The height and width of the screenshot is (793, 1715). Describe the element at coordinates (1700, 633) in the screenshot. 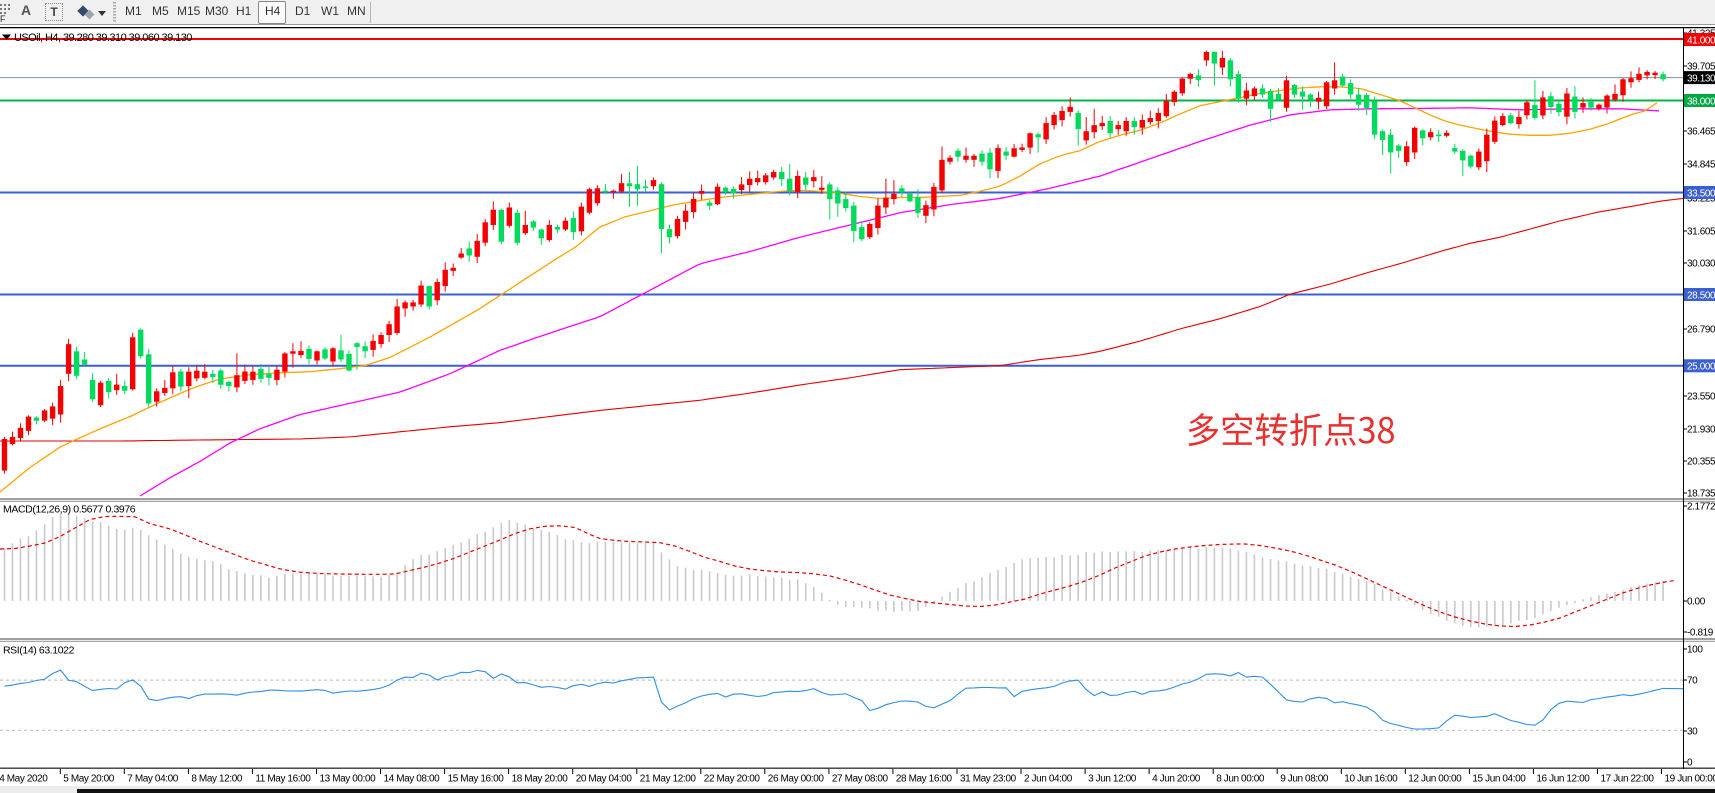

I see `svg-text: -0.819` at that location.